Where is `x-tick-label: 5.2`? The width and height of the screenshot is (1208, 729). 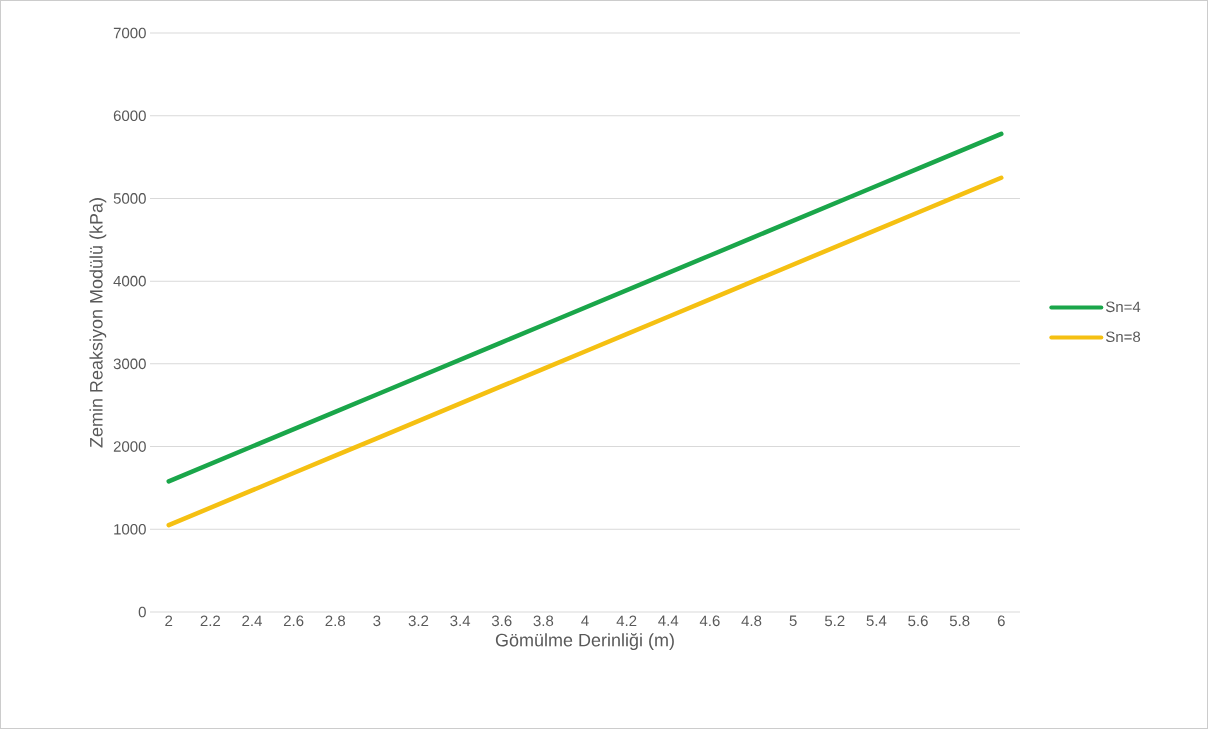
x-tick-label: 5.2 is located at coordinates (834, 621).